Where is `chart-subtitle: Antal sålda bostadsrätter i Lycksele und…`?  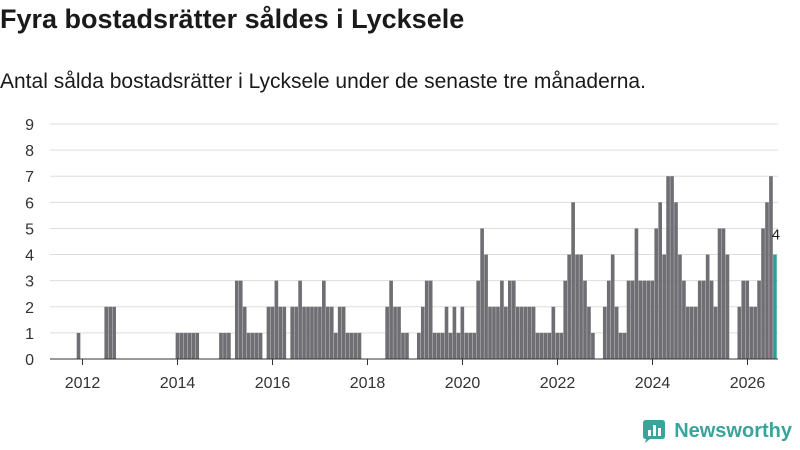 chart-subtitle: Antal sålda bostadsrätter i Lycksele und… is located at coordinates (323, 81).